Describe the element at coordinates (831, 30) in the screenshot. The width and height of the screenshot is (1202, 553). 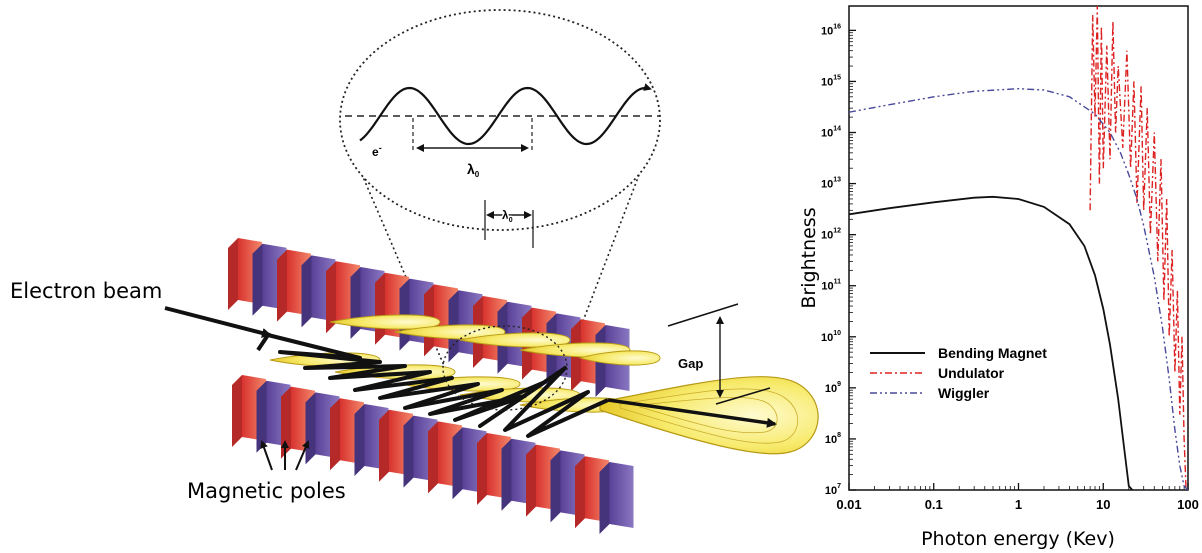
I see `y-tick-label-9: 10¹⁶` at that location.